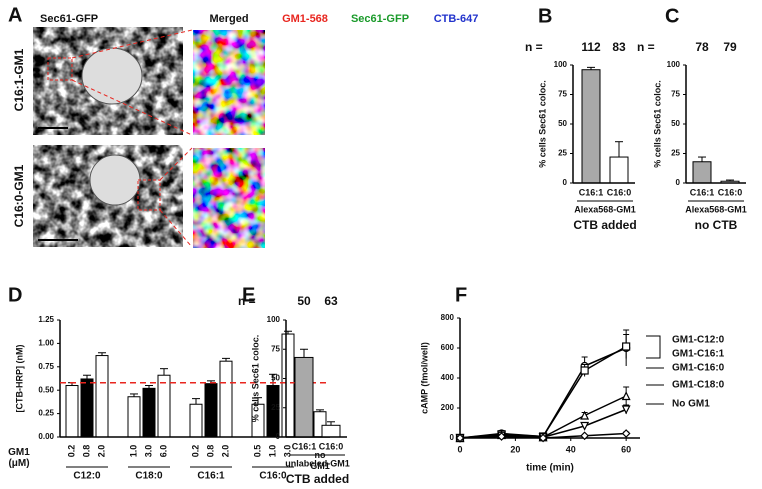 The image size is (762, 489). I want to click on column-label: Merged, so click(228, 19).